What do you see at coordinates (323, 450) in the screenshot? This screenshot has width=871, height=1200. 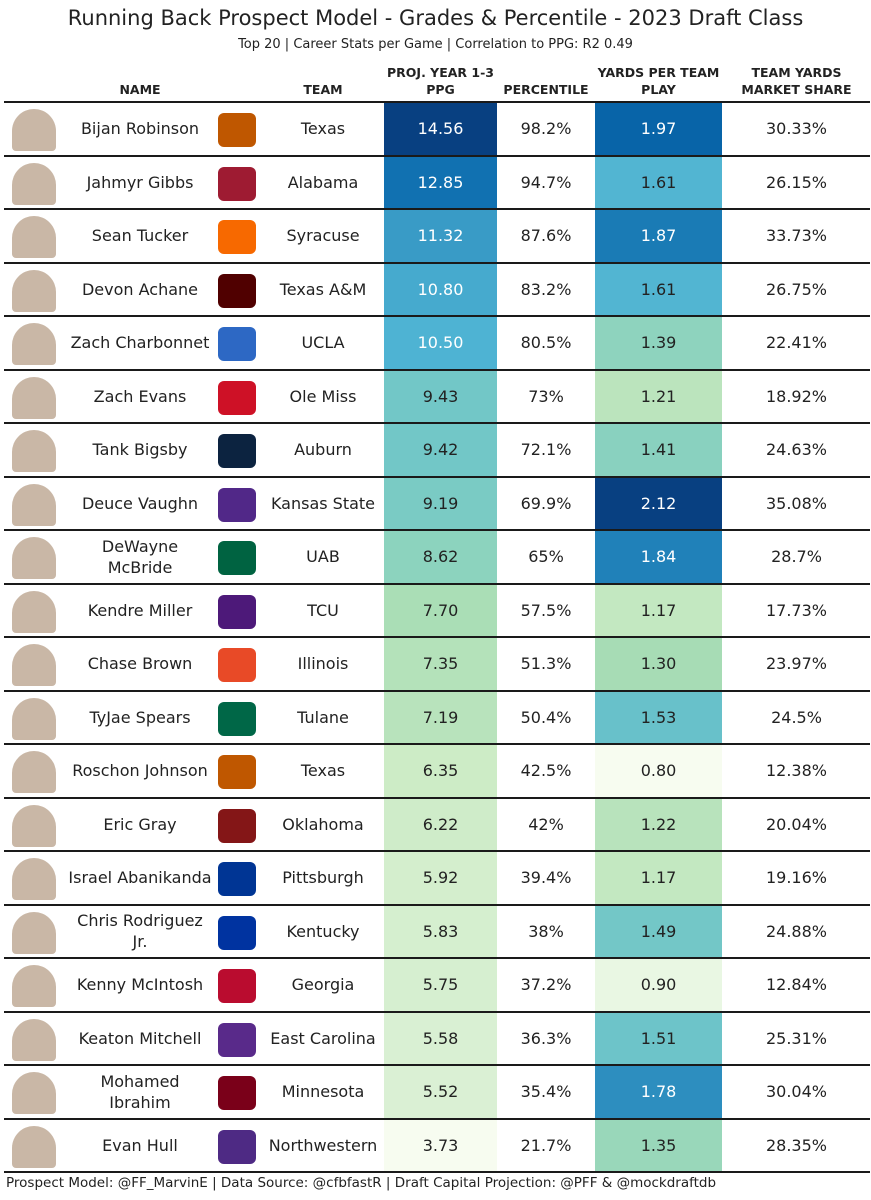 I see `team-name: Auburn` at bounding box center [323, 450].